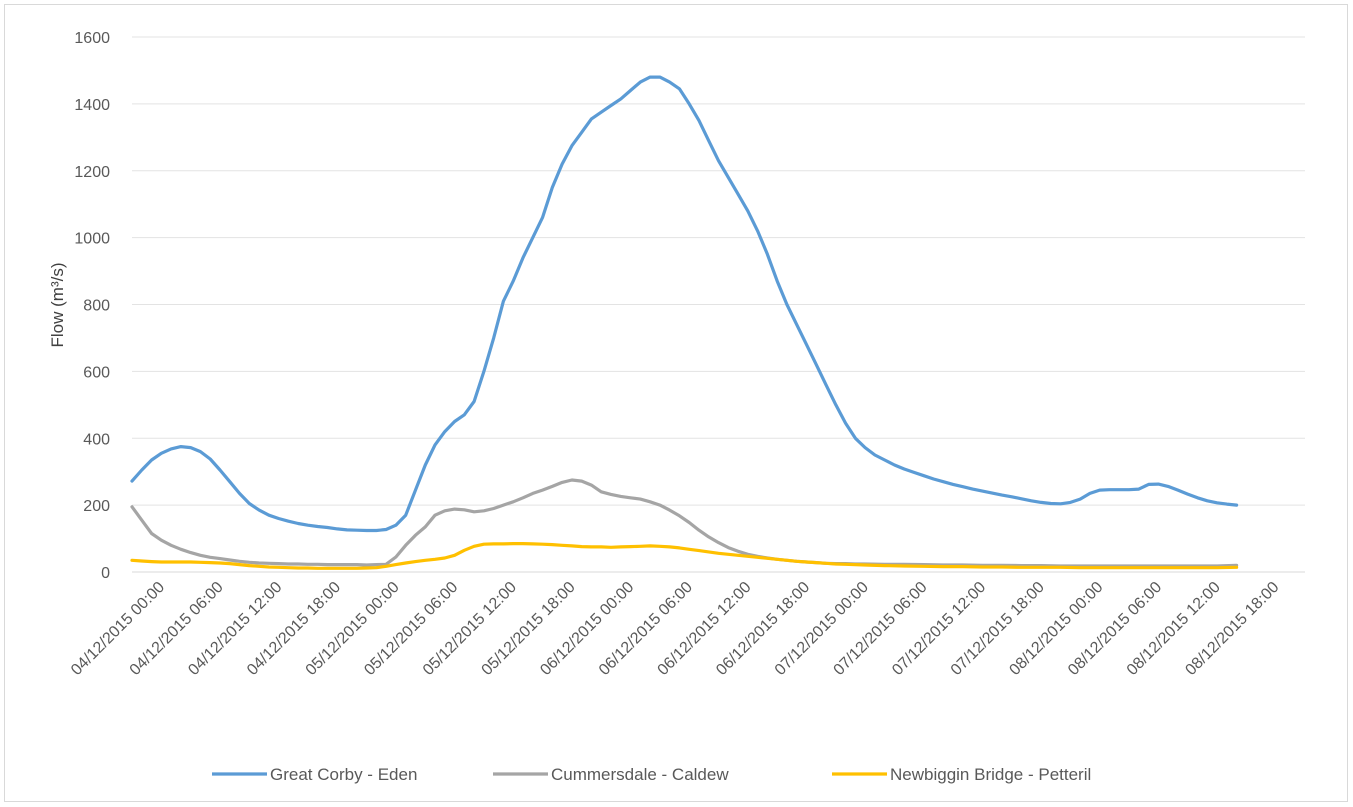 The height and width of the screenshot is (807, 1353). What do you see at coordinates (990, 774) in the screenshot?
I see `legend-label: Newbiggin Bridge - Petteril` at bounding box center [990, 774].